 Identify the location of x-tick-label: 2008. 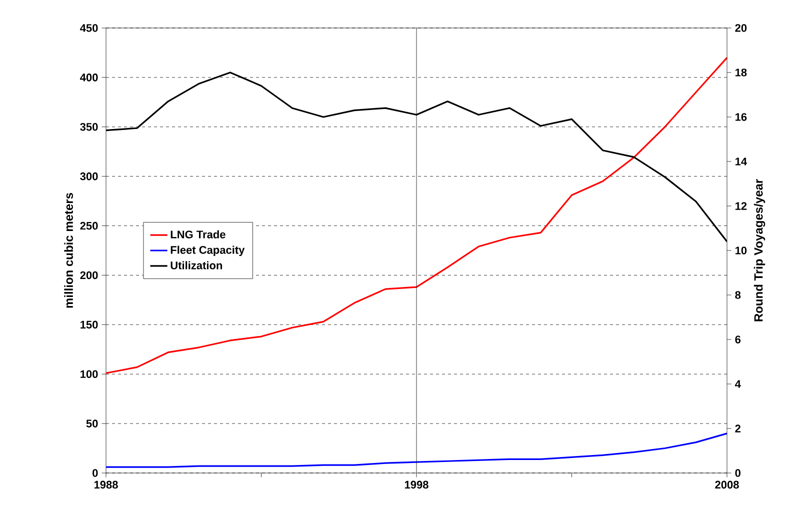
(727, 484).